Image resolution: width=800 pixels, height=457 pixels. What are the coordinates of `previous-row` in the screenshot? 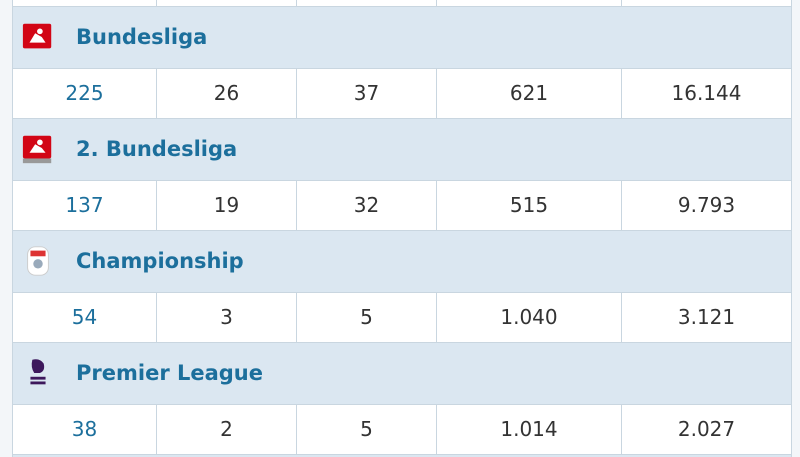 It's located at (402, 3).